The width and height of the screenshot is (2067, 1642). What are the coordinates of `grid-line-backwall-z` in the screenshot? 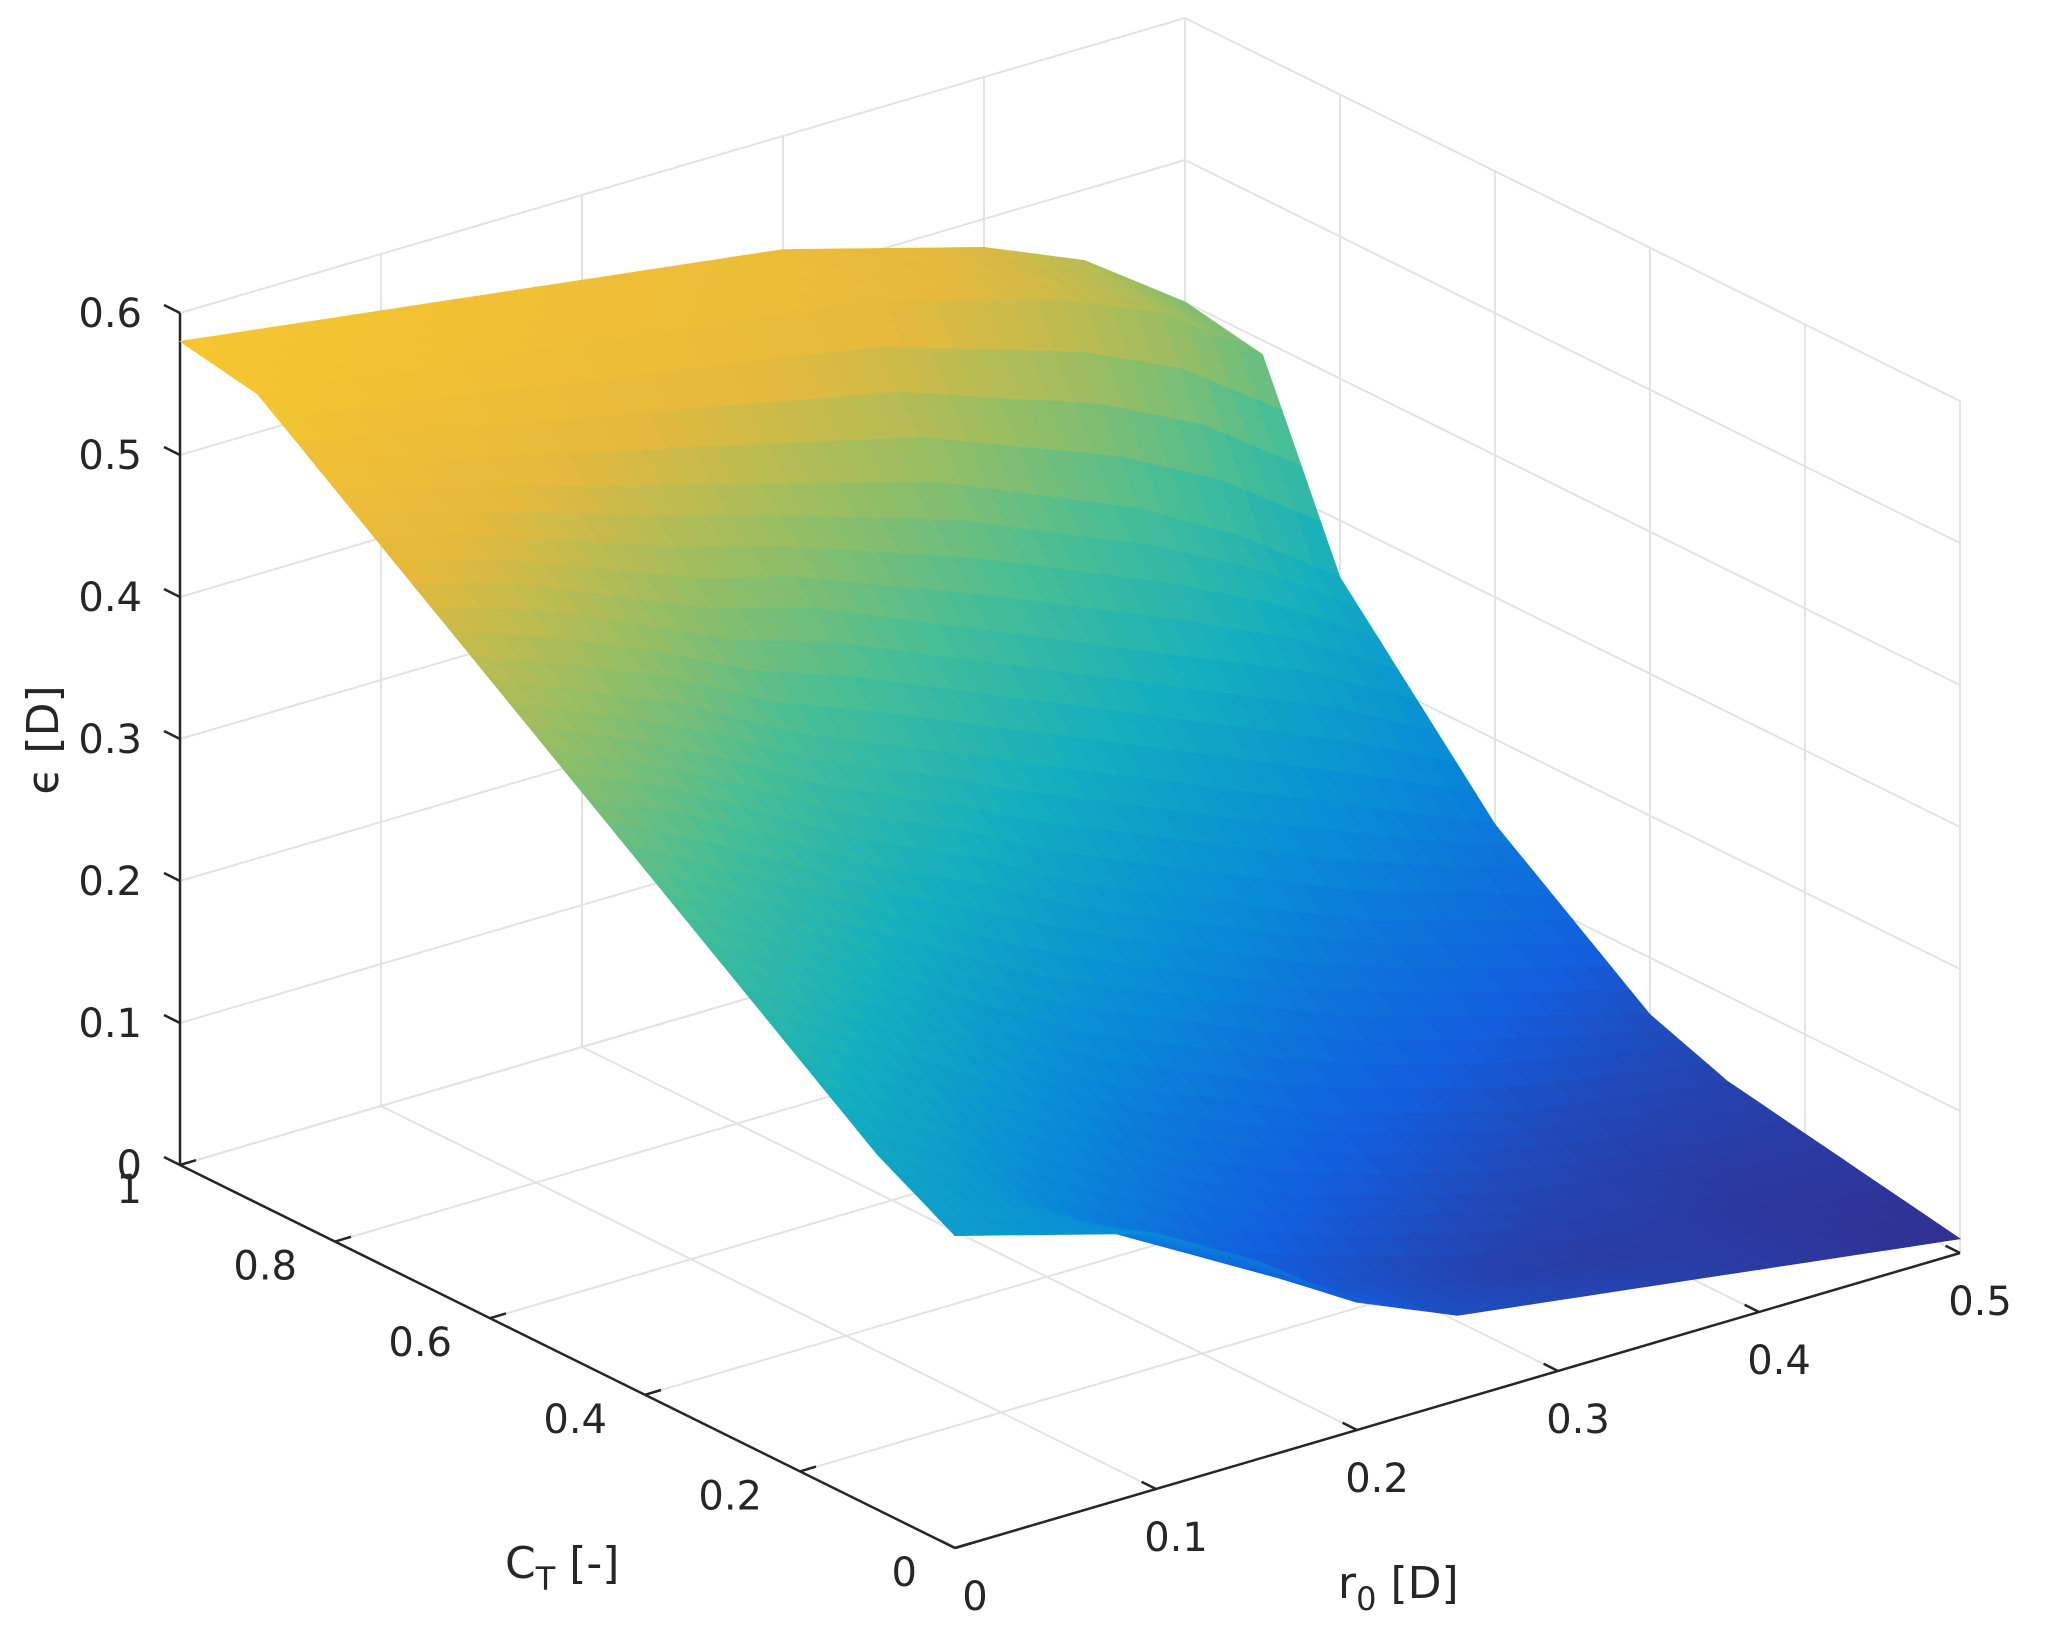 It's located at (682, 165).